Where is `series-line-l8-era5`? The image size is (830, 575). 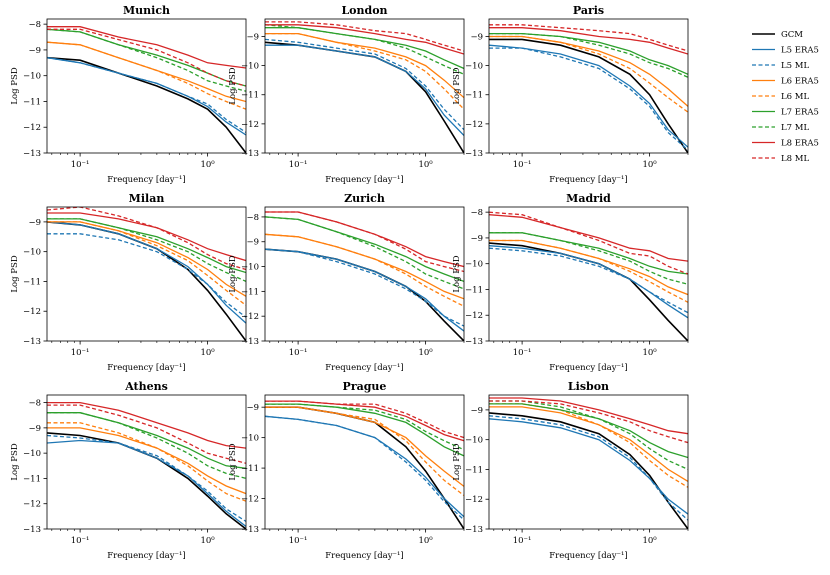
series-line-l8-era5 is located at coordinates (146, 47).